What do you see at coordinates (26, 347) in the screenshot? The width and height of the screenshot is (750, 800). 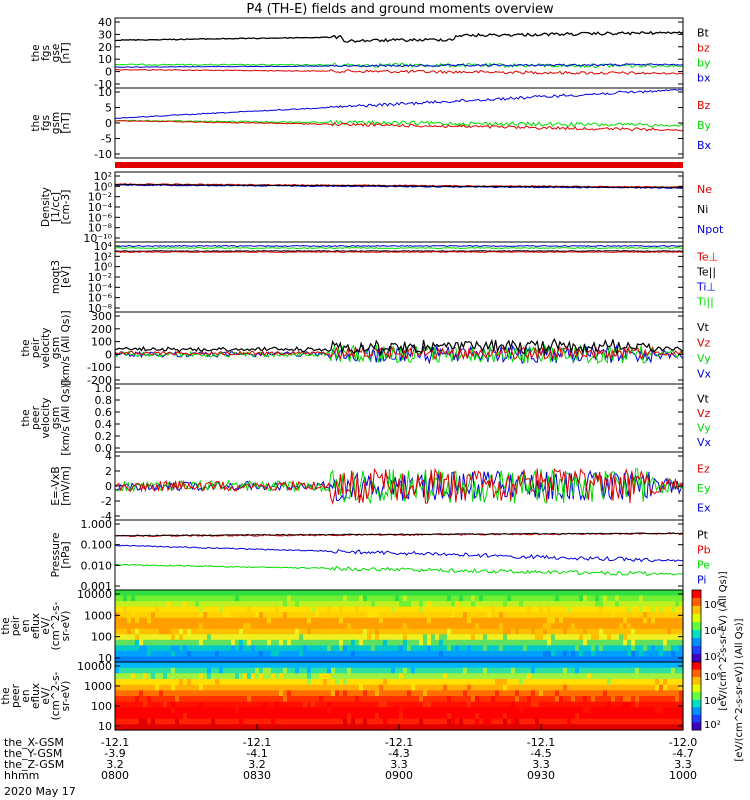 I see `y-axis-label: the` at bounding box center [26, 347].